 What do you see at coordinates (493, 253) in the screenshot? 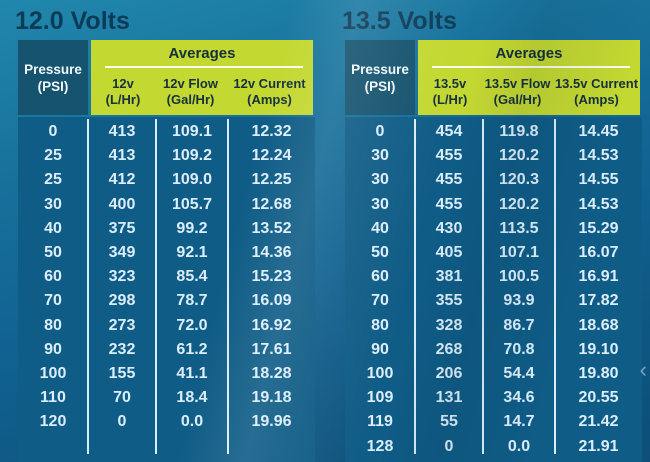
I see `table-row: 50 405 107.1 16.07` at bounding box center [493, 253].